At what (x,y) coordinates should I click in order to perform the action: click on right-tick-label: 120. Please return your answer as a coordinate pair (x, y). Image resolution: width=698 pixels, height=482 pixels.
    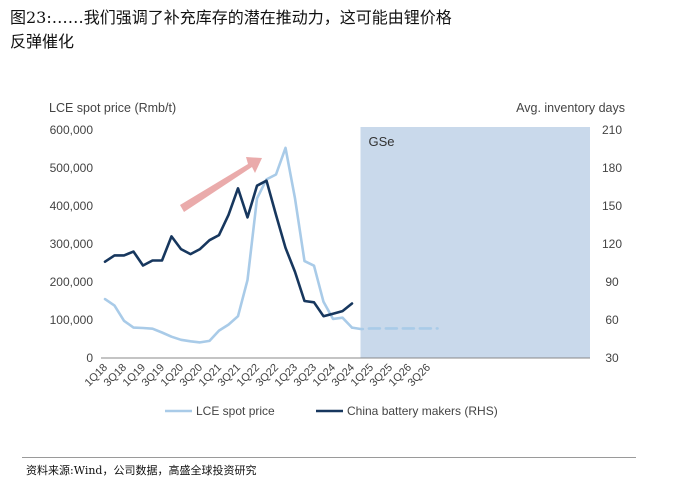
    Looking at the image, I should click on (612, 244).